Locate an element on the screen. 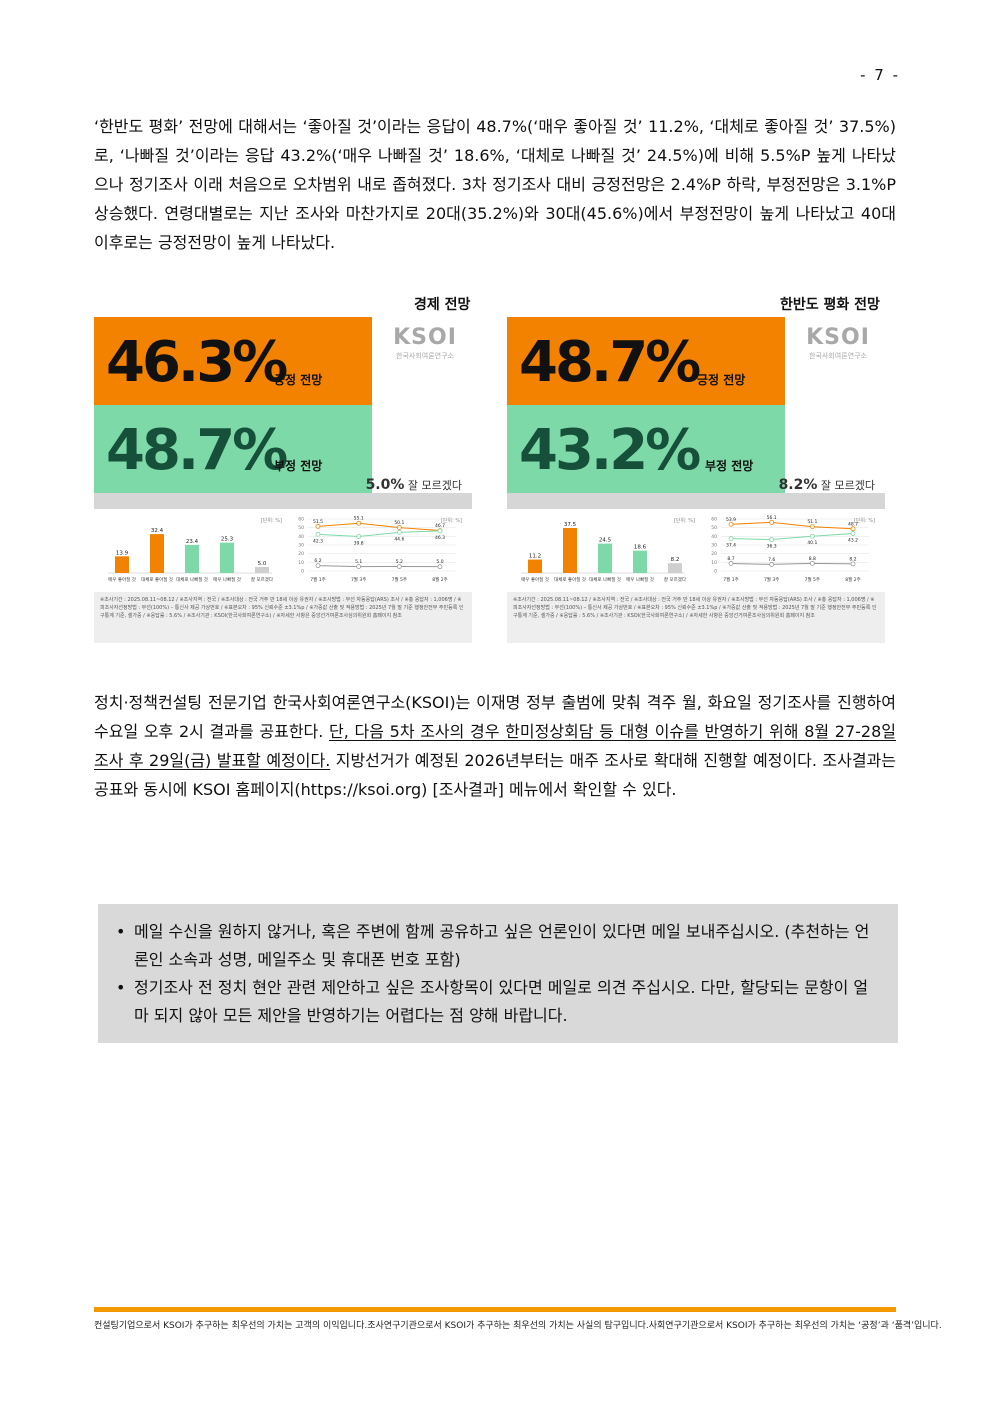  point-value-label: 36.3 is located at coordinates (772, 547).